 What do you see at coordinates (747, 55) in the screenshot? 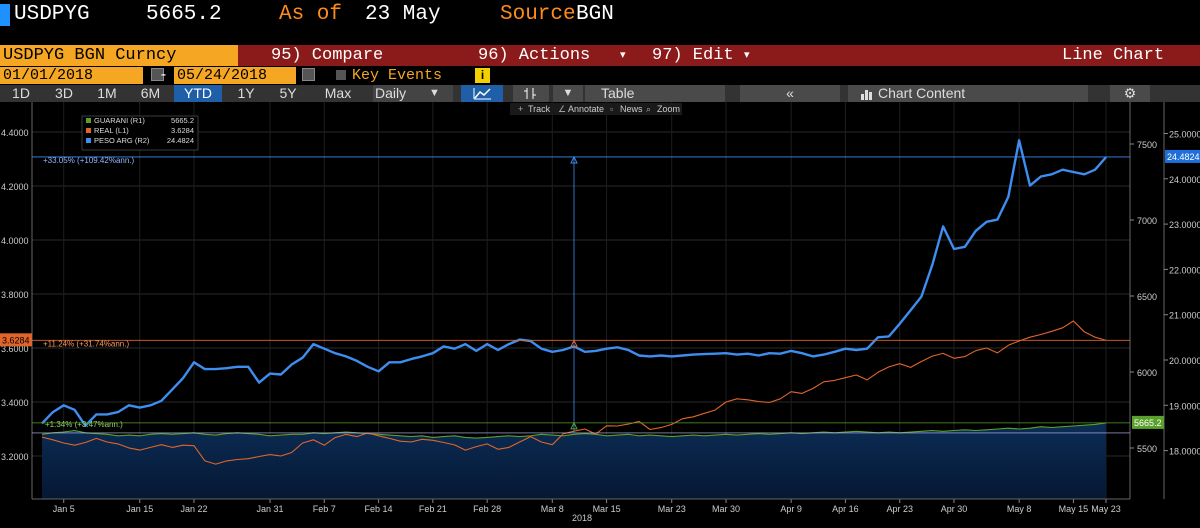
I see `edit-dropdown-icon: ▾` at bounding box center [747, 55].